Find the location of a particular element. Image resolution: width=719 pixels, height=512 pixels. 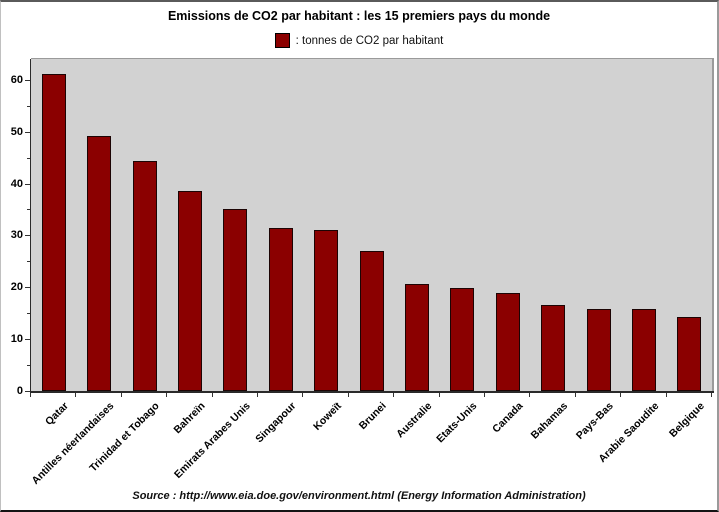

y-tick-label: 0 is located at coordinates (19, 391).